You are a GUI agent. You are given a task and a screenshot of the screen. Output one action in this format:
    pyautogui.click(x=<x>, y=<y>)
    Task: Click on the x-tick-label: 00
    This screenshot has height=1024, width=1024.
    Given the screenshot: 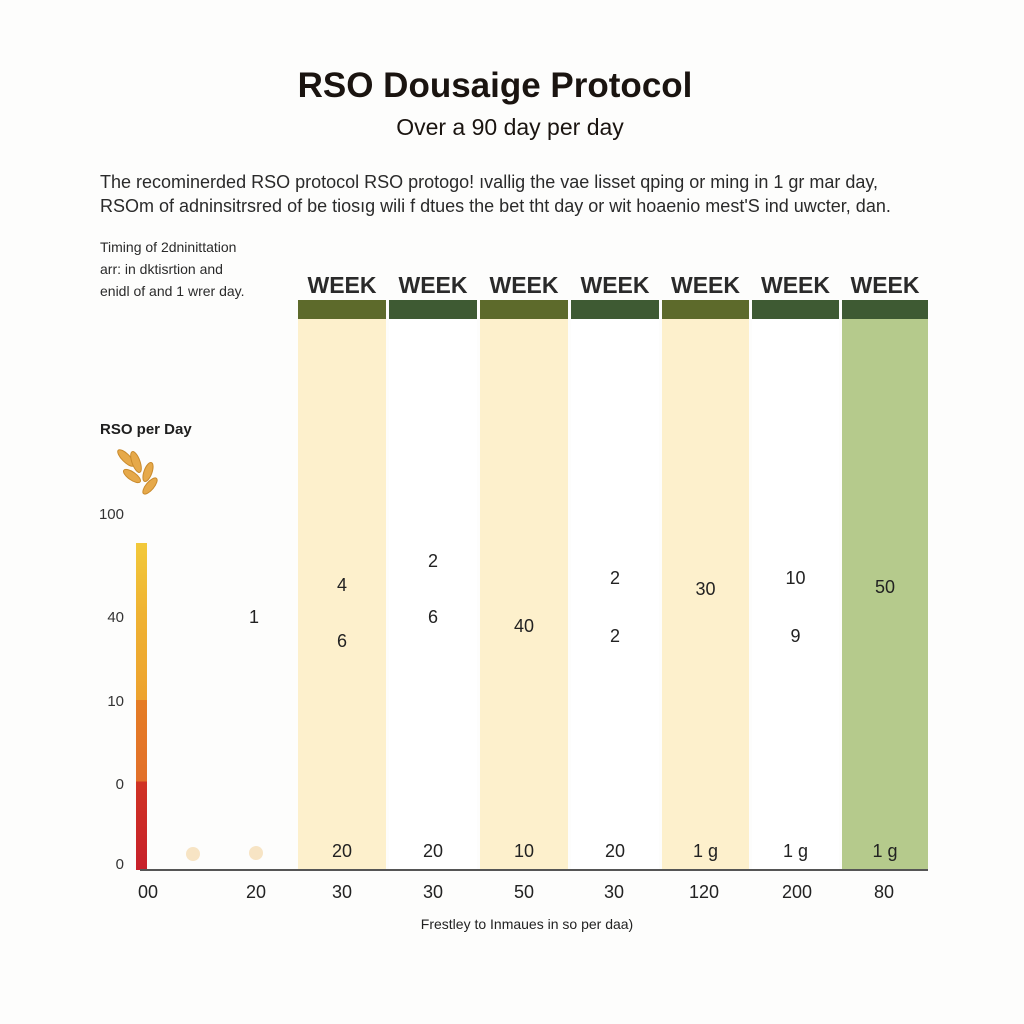 What is the action you would take?
    pyautogui.click(x=148, y=892)
    